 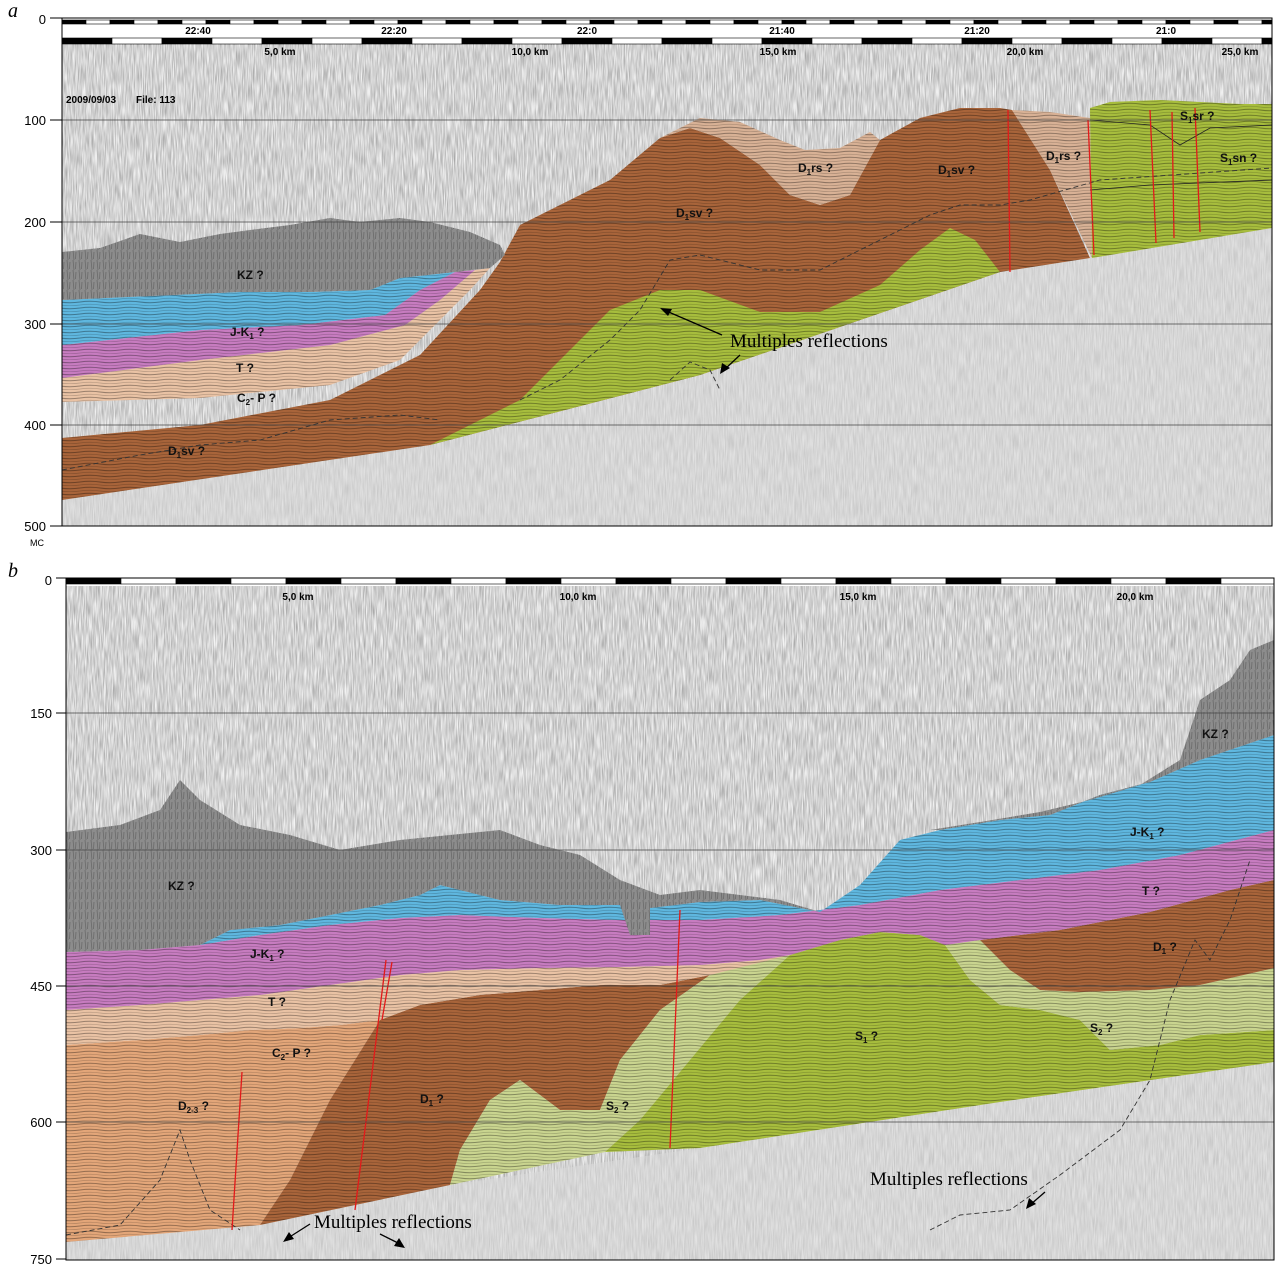 I want to click on panel-a-multiples-annotation: Multiples reflections, so click(x=774, y=341).